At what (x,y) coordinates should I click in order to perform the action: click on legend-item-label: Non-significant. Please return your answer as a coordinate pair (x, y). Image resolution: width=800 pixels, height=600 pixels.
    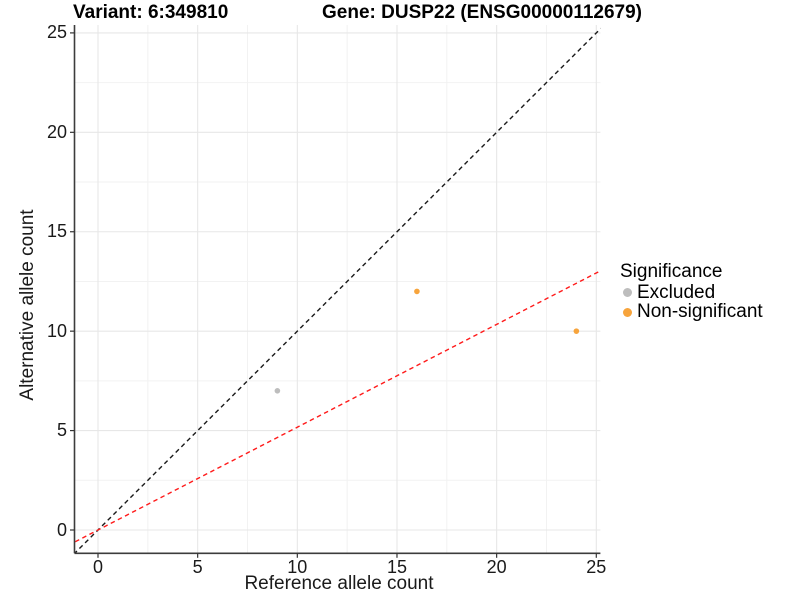
    Looking at the image, I should click on (700, 312).